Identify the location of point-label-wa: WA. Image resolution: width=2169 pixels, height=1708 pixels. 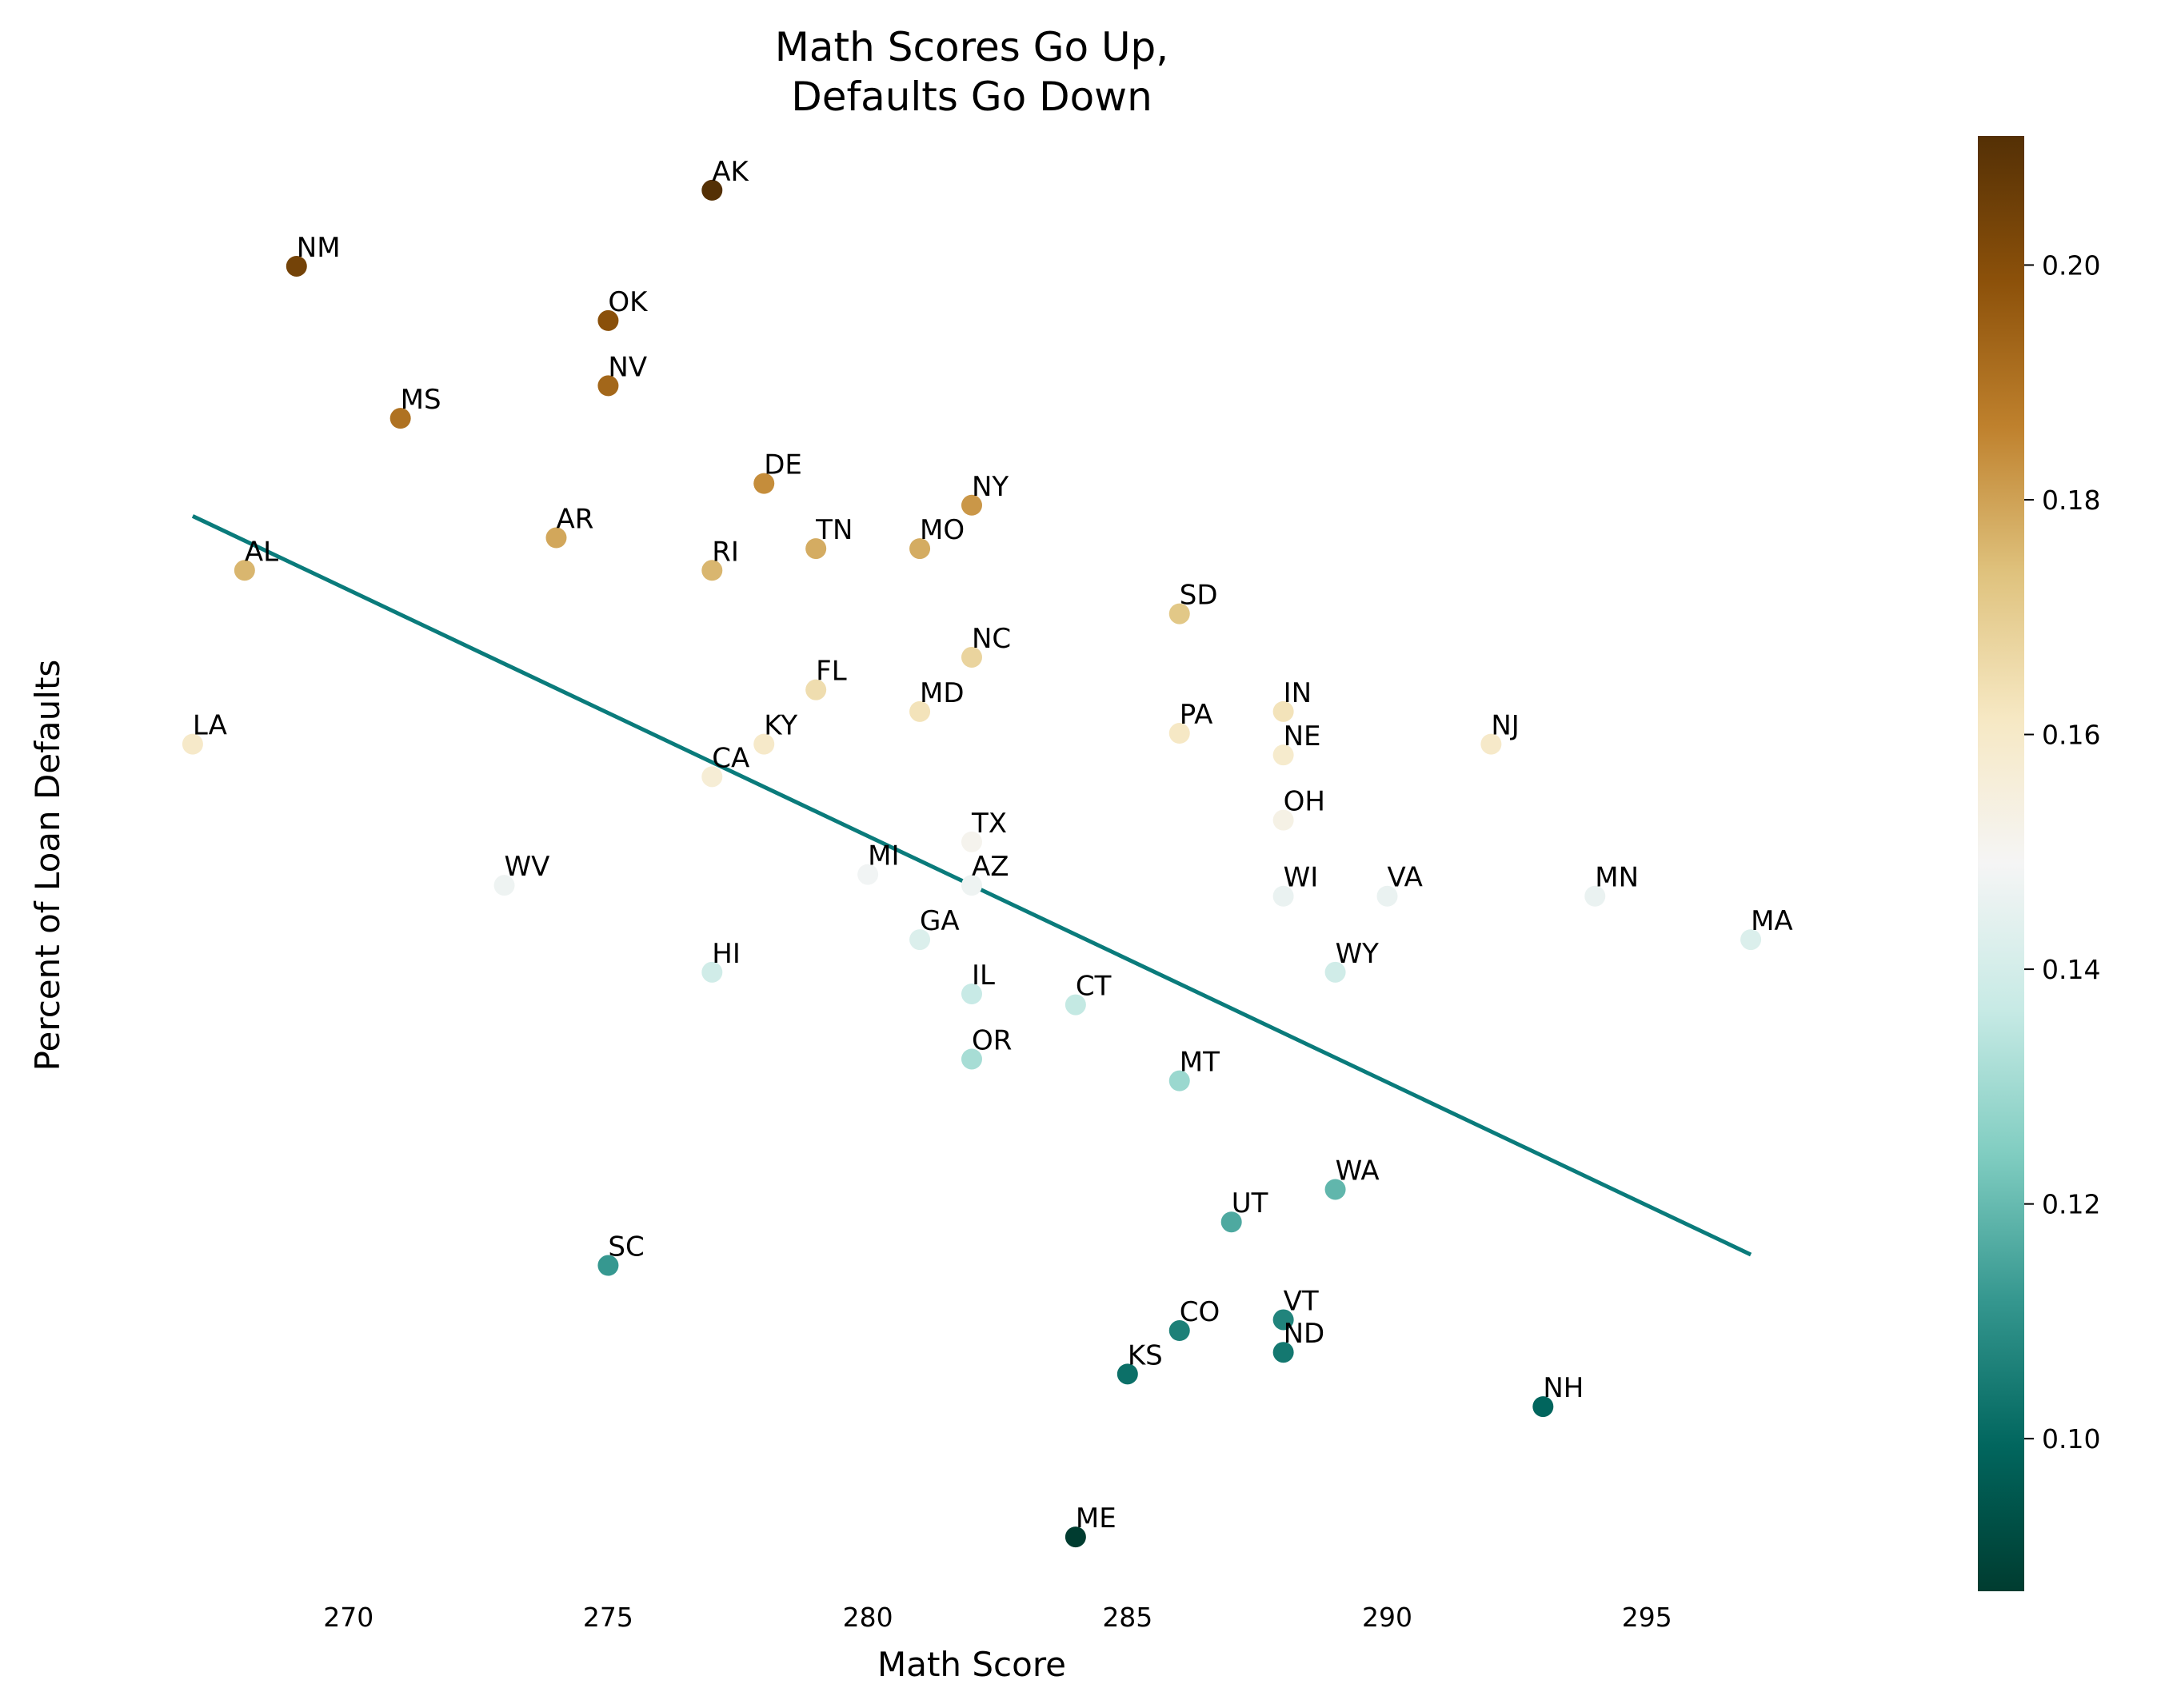
(1358, 1171).